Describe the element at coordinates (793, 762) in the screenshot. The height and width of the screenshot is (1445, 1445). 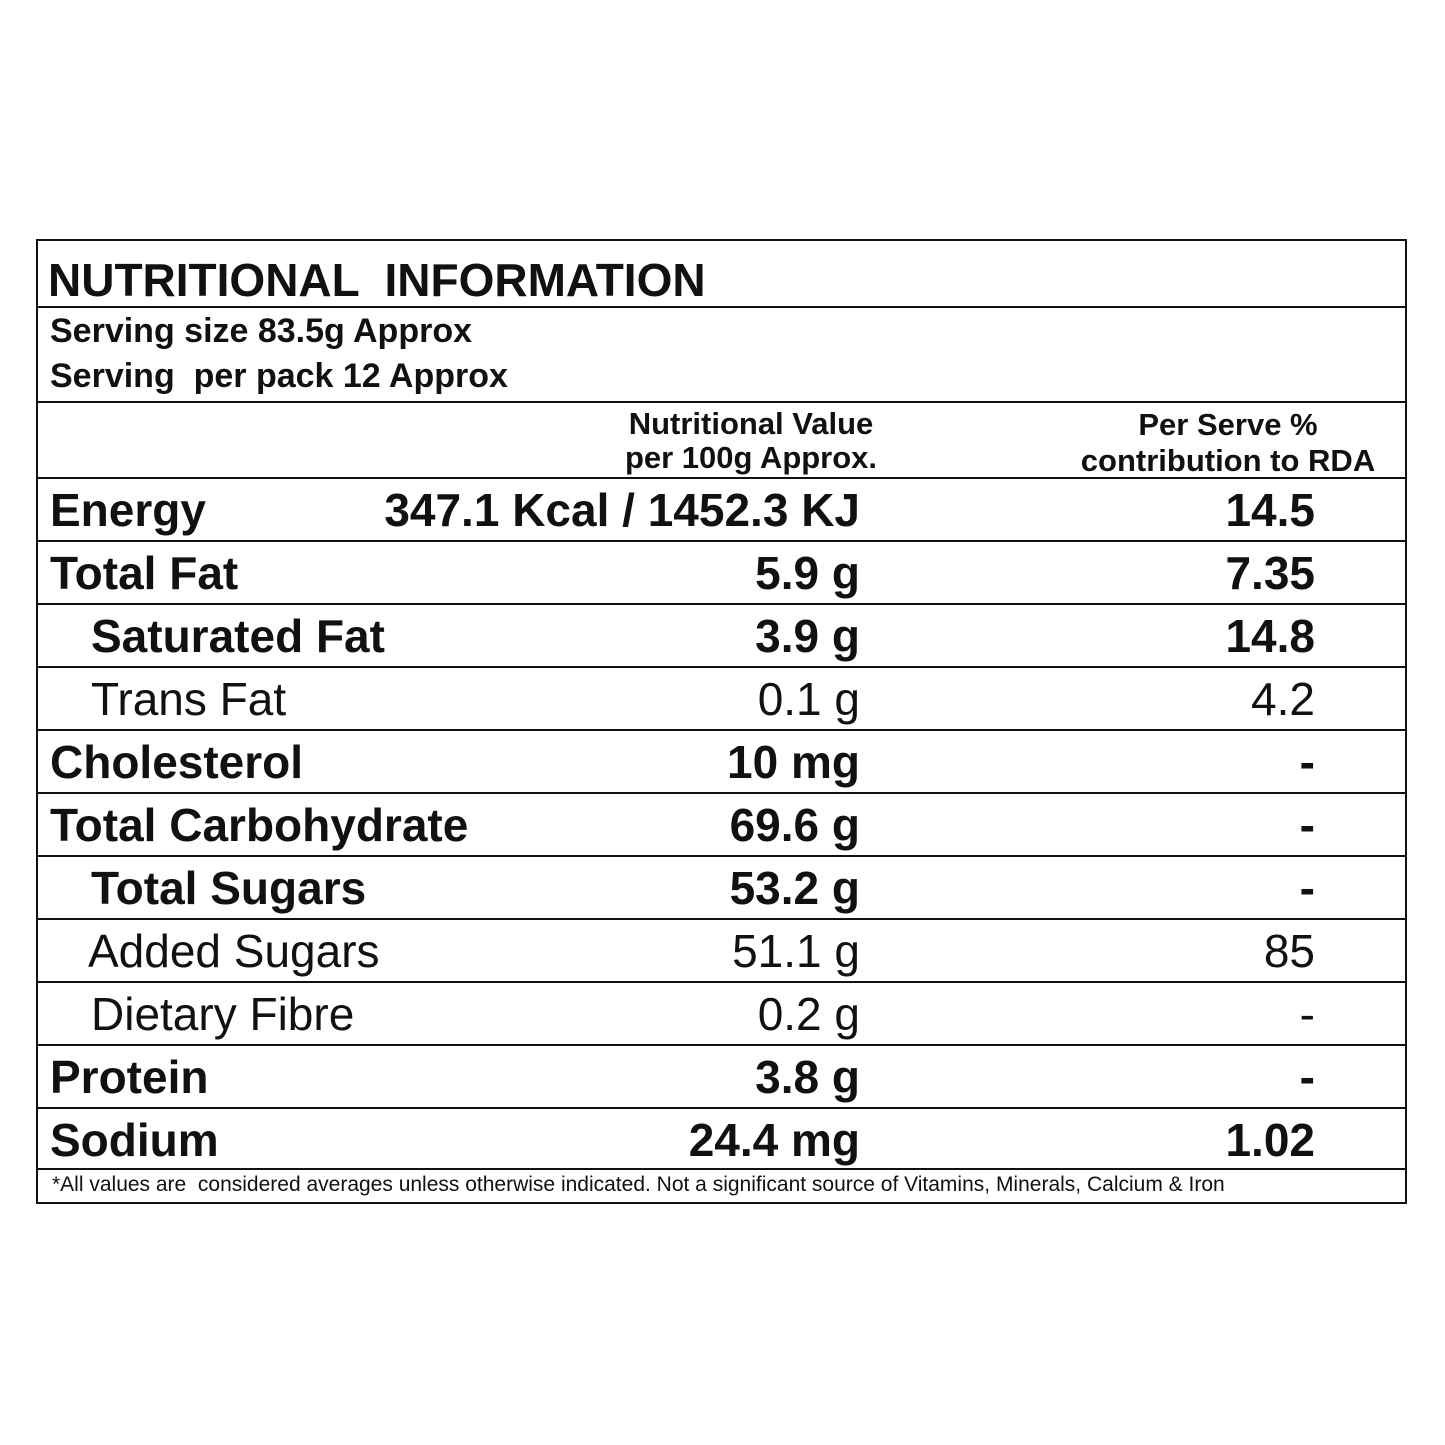
I see `nutrient-value: 10 mg` at that location.